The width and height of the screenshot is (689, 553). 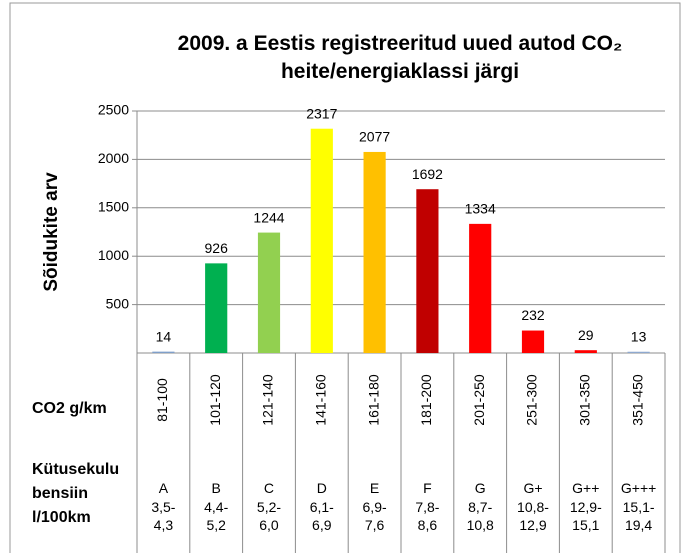 I want to click on data-label: 1334, so click(x=480, y=209).